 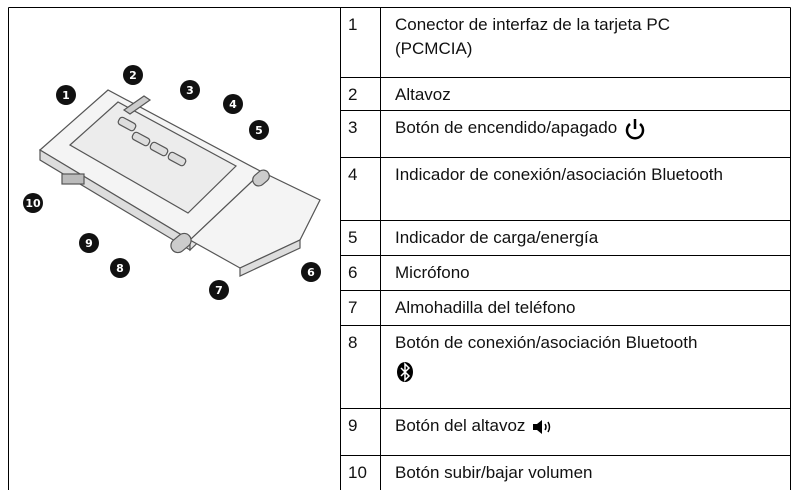 I want to click on description-text-wrap: Botón subir/bajar volumen, so click(x=494, y=473).